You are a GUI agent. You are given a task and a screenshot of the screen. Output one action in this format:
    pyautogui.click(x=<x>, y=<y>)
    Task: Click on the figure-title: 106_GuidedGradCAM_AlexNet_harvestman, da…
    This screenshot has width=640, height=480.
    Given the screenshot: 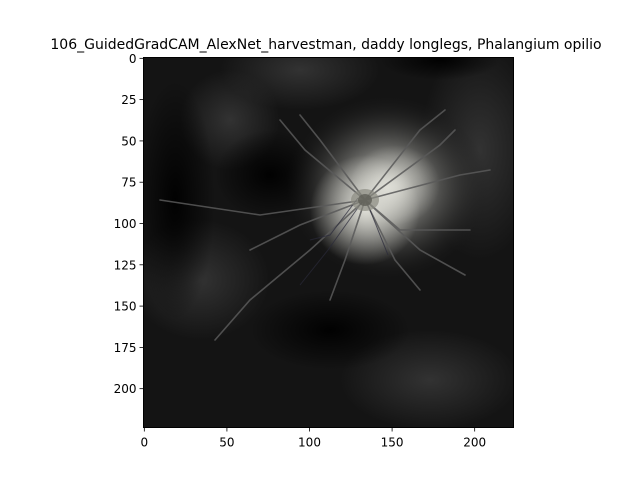 What is the action you would take?
    pyautogui.click(x=325, y=45)
    